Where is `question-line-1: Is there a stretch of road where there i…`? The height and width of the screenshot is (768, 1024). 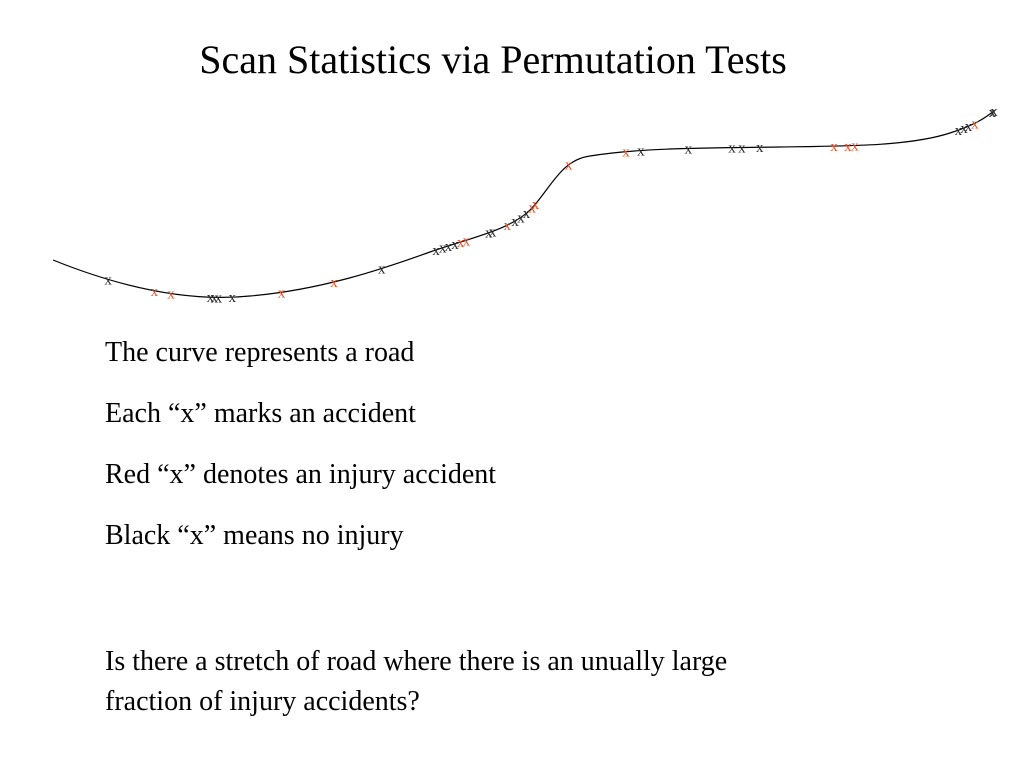 question-line-1: Is there a stretch of road where there i… is located at coordinates (416, 661).